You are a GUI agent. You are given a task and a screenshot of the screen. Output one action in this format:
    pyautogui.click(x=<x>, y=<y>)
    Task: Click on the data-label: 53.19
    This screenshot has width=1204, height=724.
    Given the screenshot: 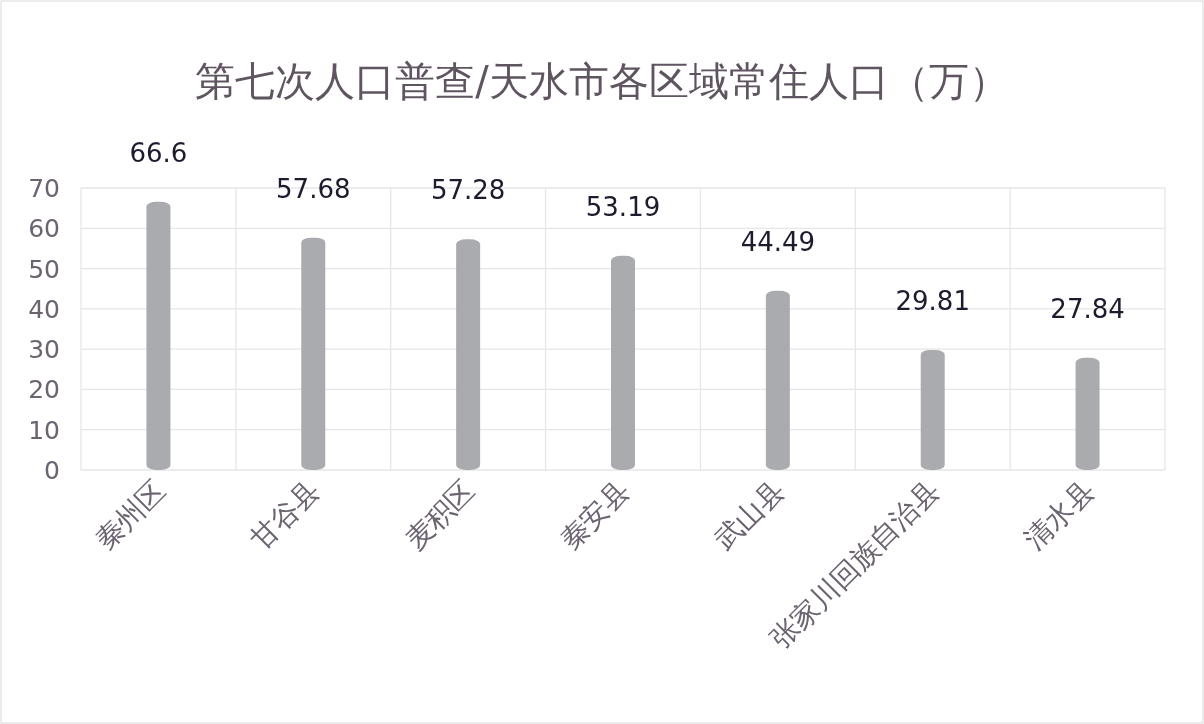 What is the action you would take?
    pyautogui.click(x=623, y=206)
    